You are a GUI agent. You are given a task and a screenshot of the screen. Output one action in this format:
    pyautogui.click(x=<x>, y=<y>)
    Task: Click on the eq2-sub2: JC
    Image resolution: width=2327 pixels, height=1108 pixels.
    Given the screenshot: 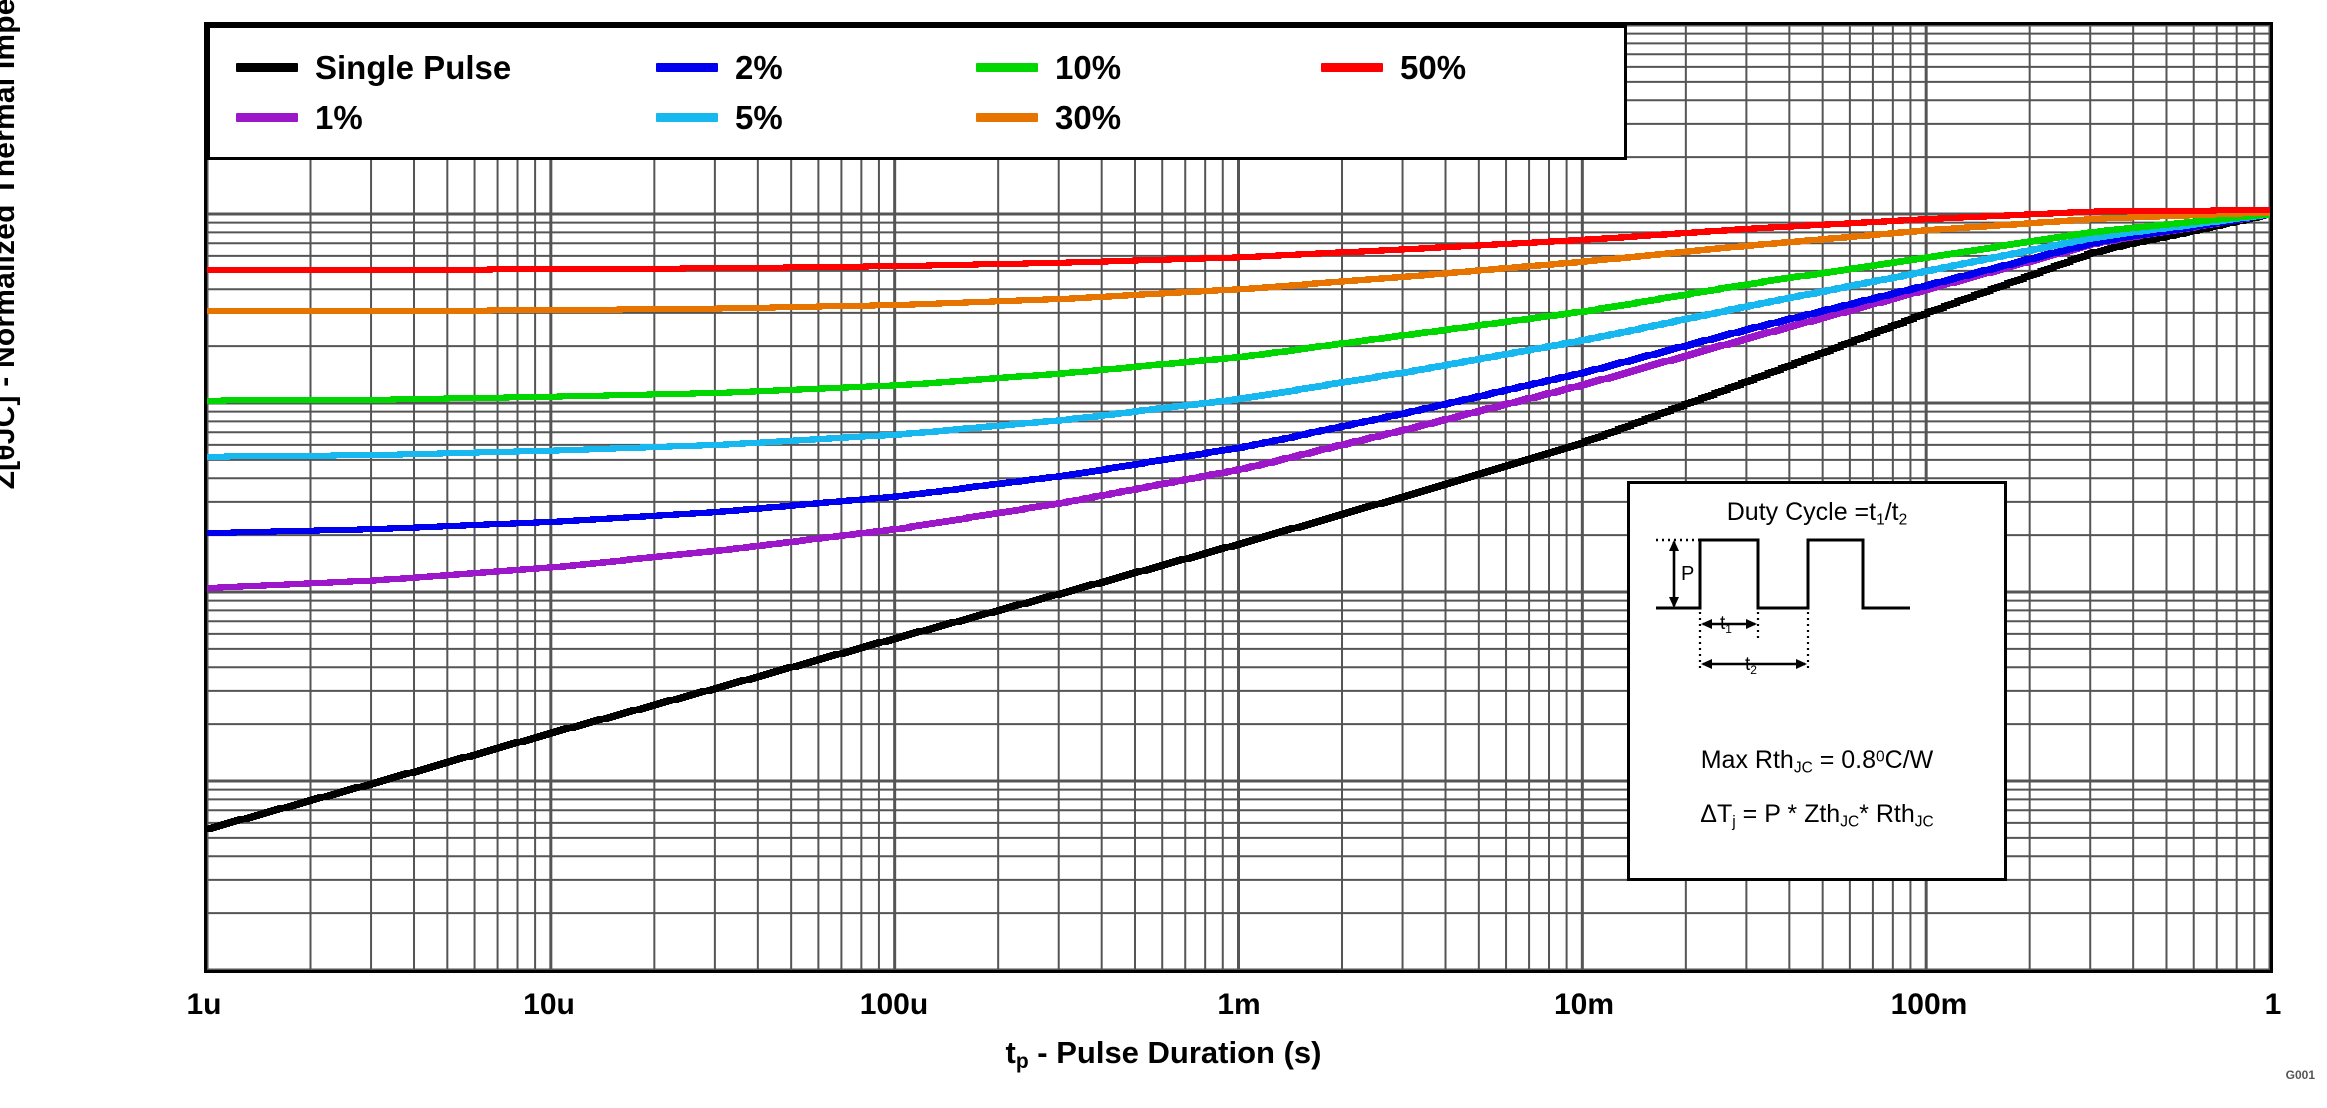 What is the action you would take?
    pyautogui.click(x=1850, y=822)
    